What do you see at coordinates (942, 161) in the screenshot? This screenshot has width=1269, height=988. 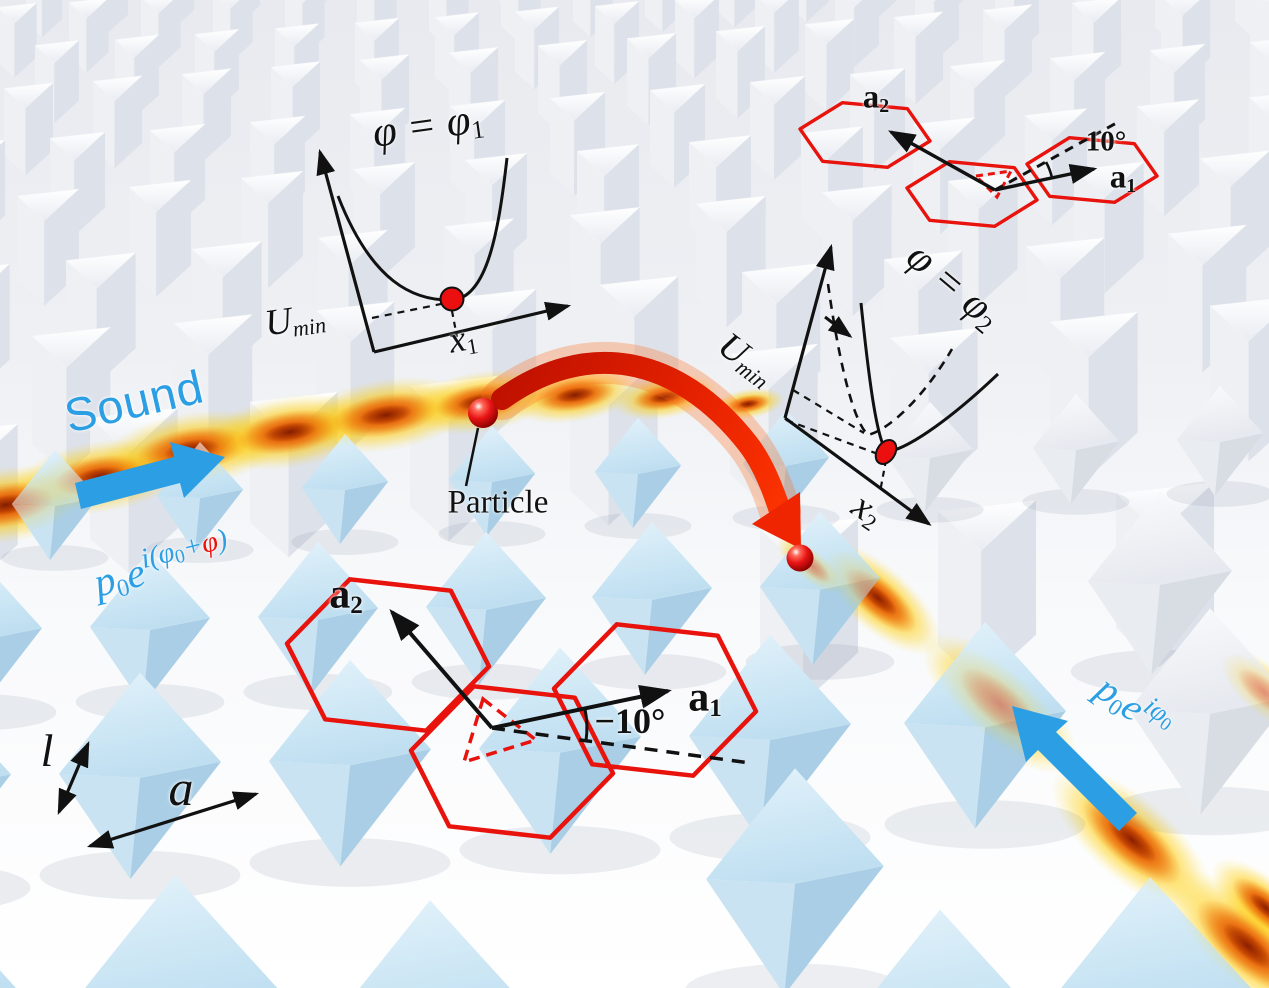 I see `vector-a2-arrow-top` at bounding box center [942, 161].